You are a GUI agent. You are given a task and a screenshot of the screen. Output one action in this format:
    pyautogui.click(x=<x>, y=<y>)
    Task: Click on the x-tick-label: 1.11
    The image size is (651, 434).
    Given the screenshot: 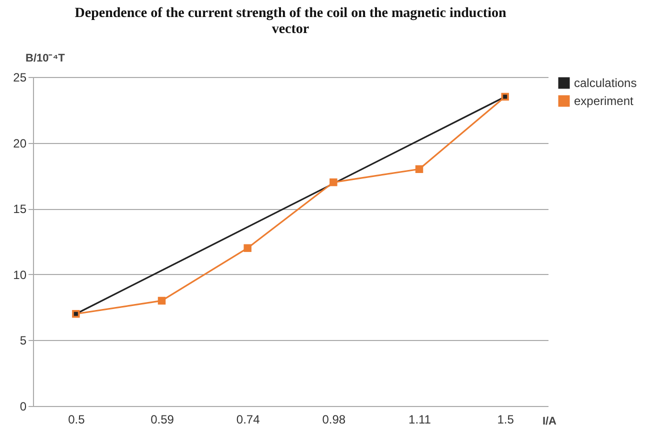 What is the action you would take?
    pyautogui.click(x=420, y=419)
    